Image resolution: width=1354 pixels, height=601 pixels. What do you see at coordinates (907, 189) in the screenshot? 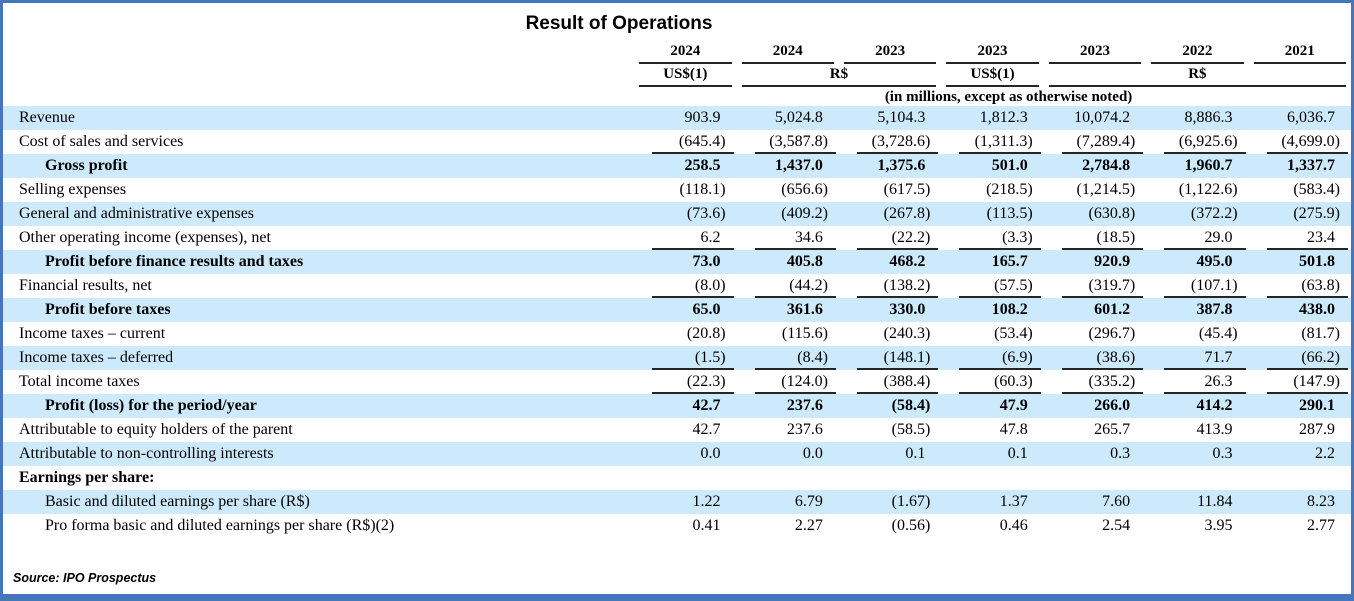
I see `value-cell: (617.5)` at bounding box center [907, 189].